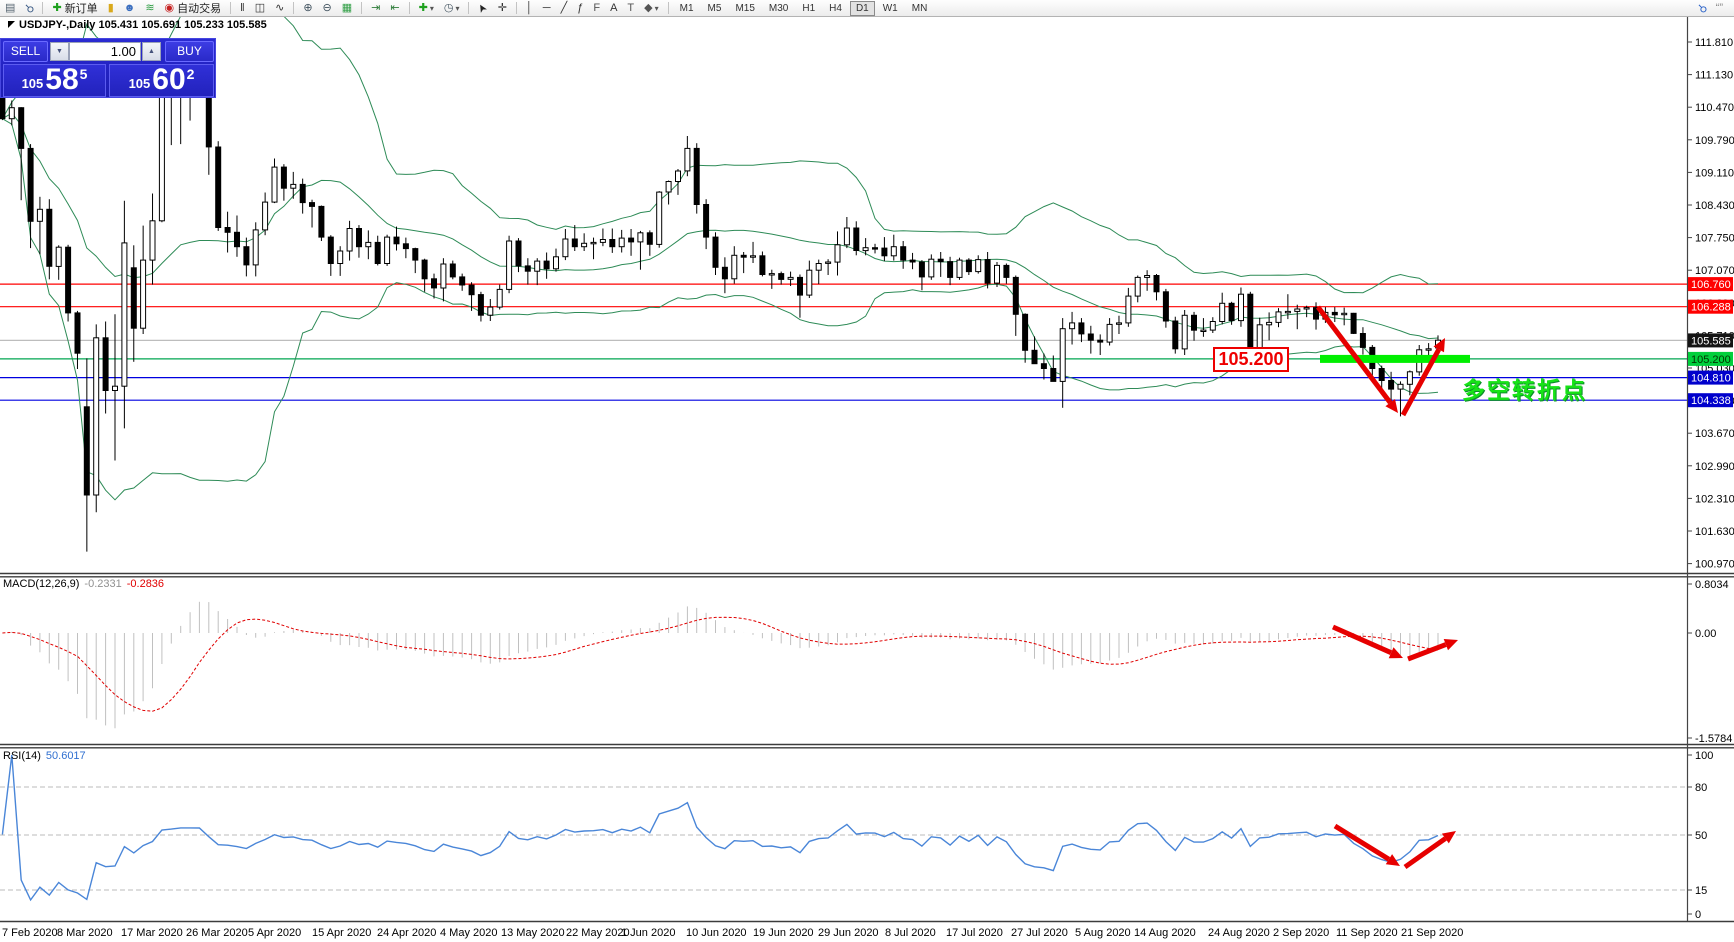 The width and height of the screenshot is (1734, 942). Describe the element at coordinates (74, 8) in the screenshot. I see `new-order-button: ✚ 新订单` at that location.